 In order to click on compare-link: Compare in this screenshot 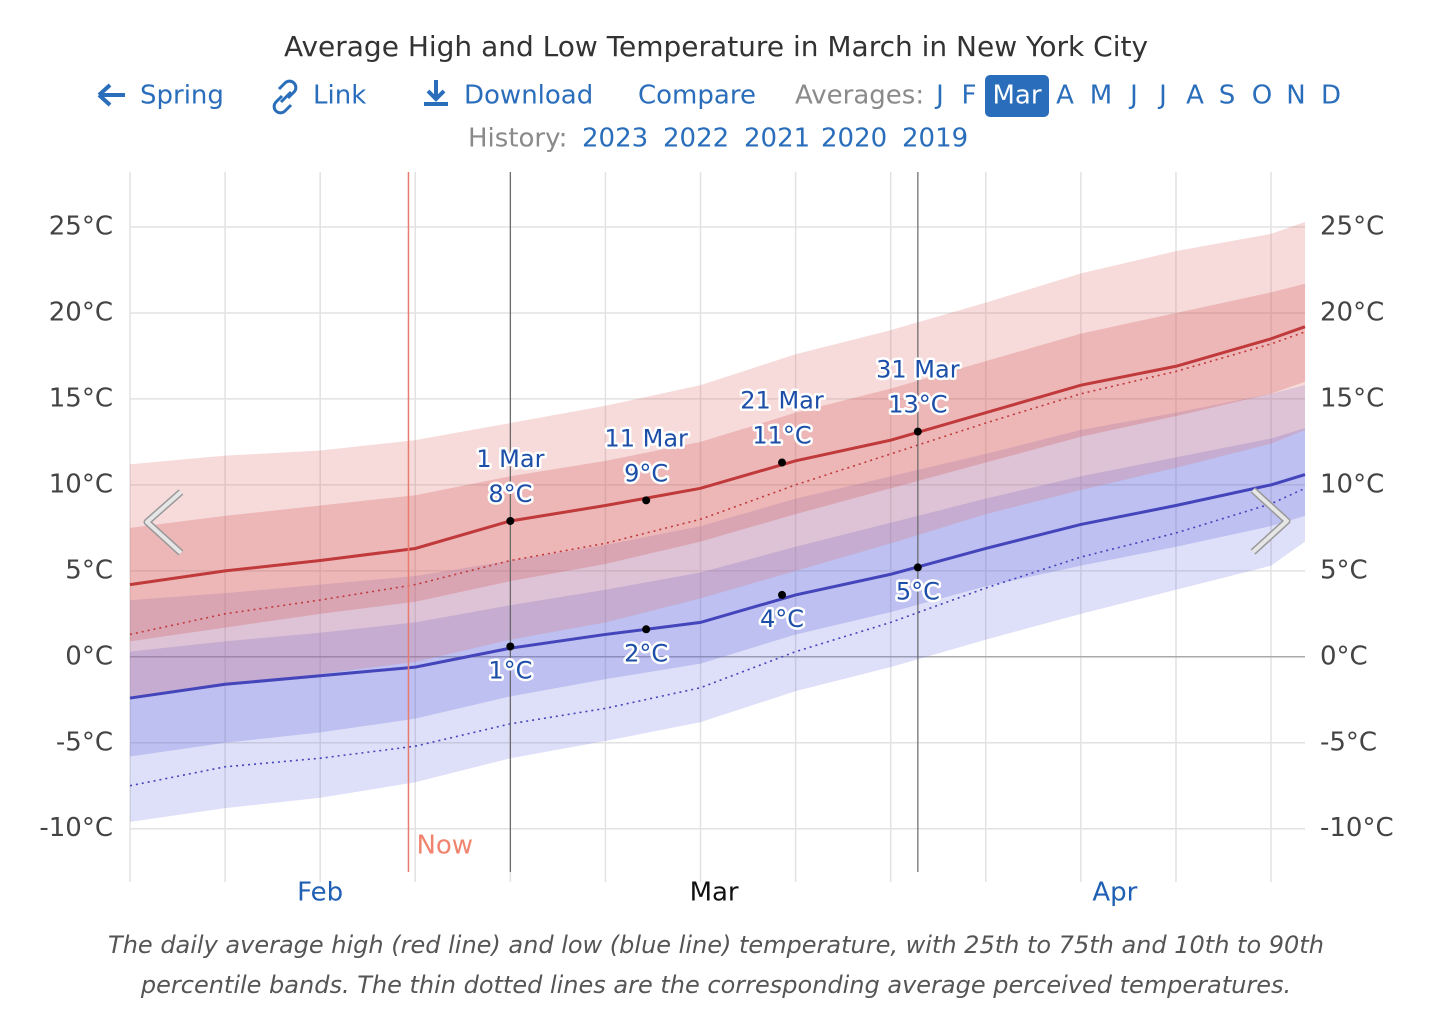, I will do `click(697, 96)`.